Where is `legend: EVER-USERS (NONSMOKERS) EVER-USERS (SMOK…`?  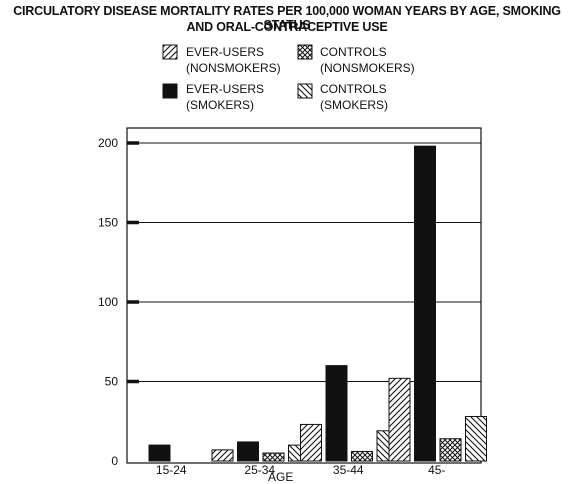 legend: EVER-USERS (NONSMOKERS) EVER-USERS (SMOK… is located at coordinates (288, 78).